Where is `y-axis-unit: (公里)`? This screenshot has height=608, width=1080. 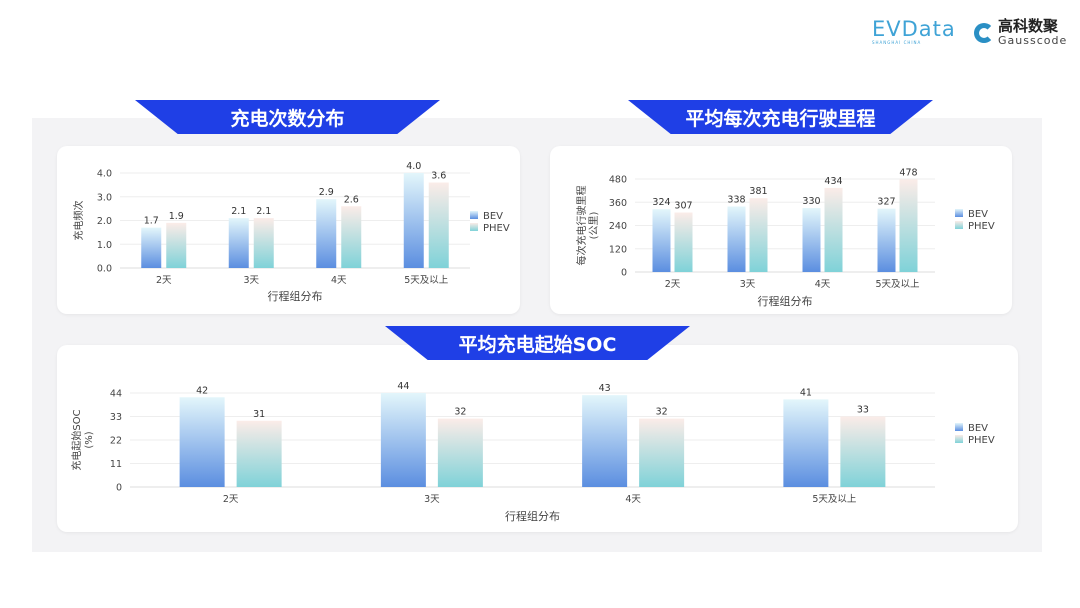 y-axis-unit: (公里) is located at coordinates (594, 226).